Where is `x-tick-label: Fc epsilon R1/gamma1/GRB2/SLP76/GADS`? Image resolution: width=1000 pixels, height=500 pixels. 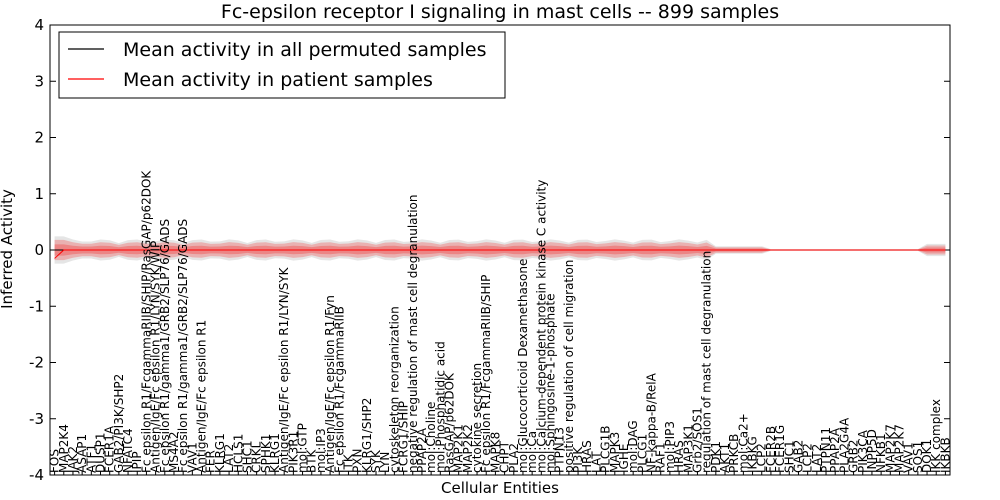 x-tick-label: Fc epsilon R1/gamma1/GRB2/SLP76/GADS is located at coordinates (165, 346).